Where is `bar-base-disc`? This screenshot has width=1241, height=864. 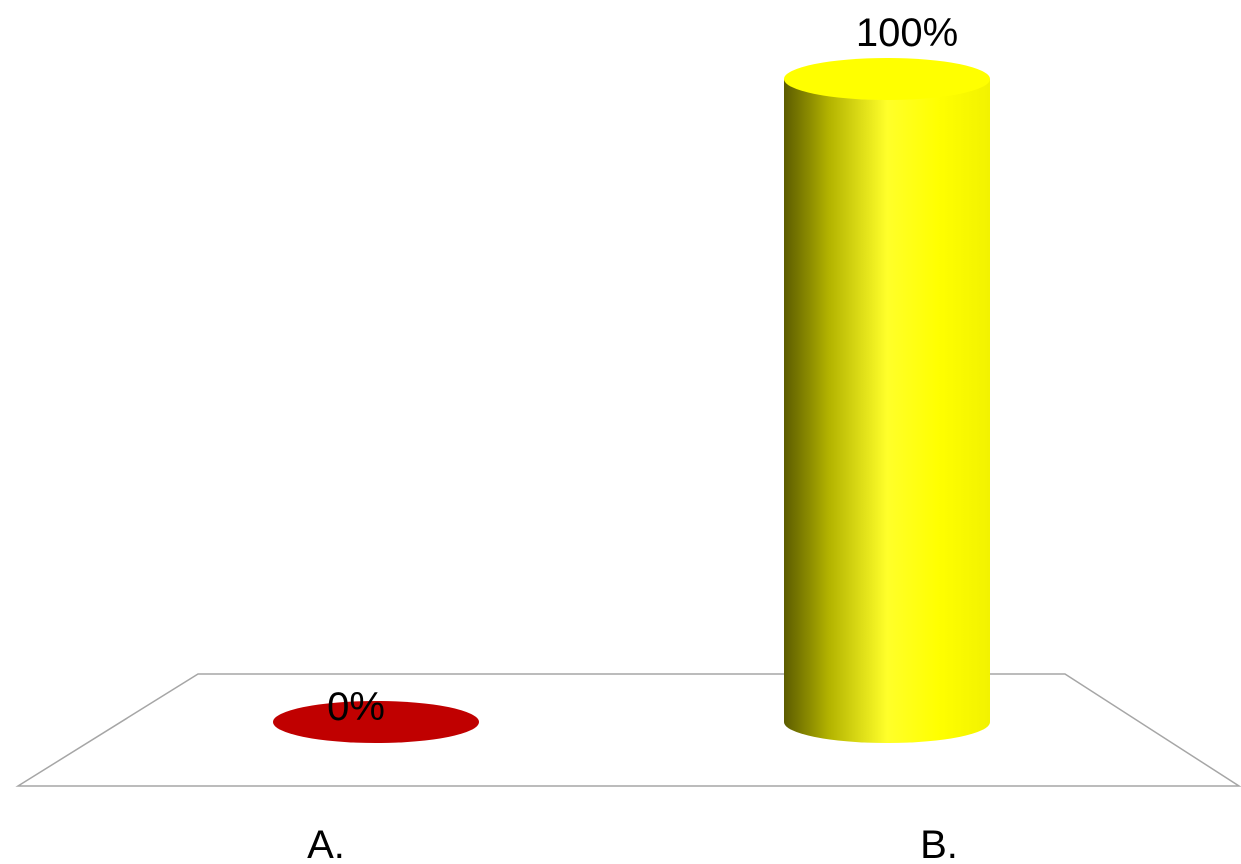 bar-base-disc is located at coordinates (376, 722).